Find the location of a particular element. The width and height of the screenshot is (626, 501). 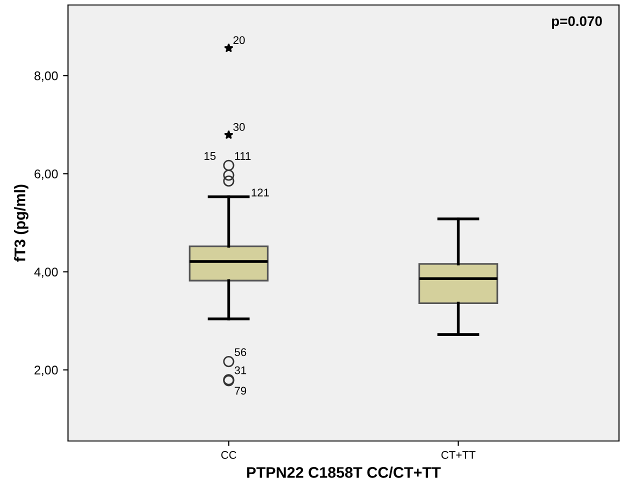

y-tick-label: 4,00 is located at coordinates (46, 273).